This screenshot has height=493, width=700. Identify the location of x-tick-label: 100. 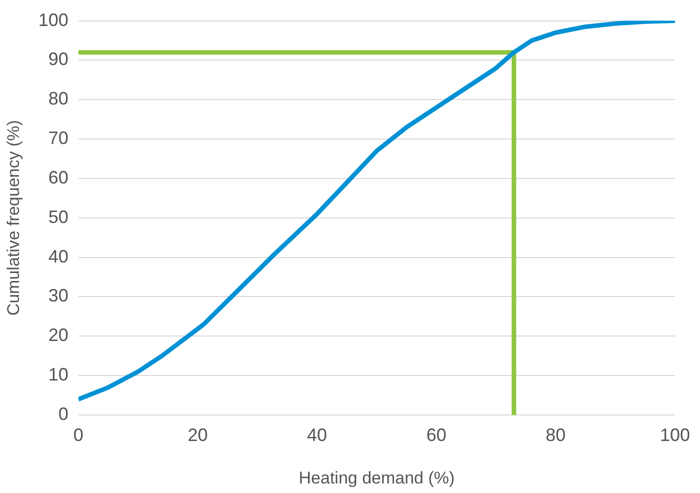
(675, 434).